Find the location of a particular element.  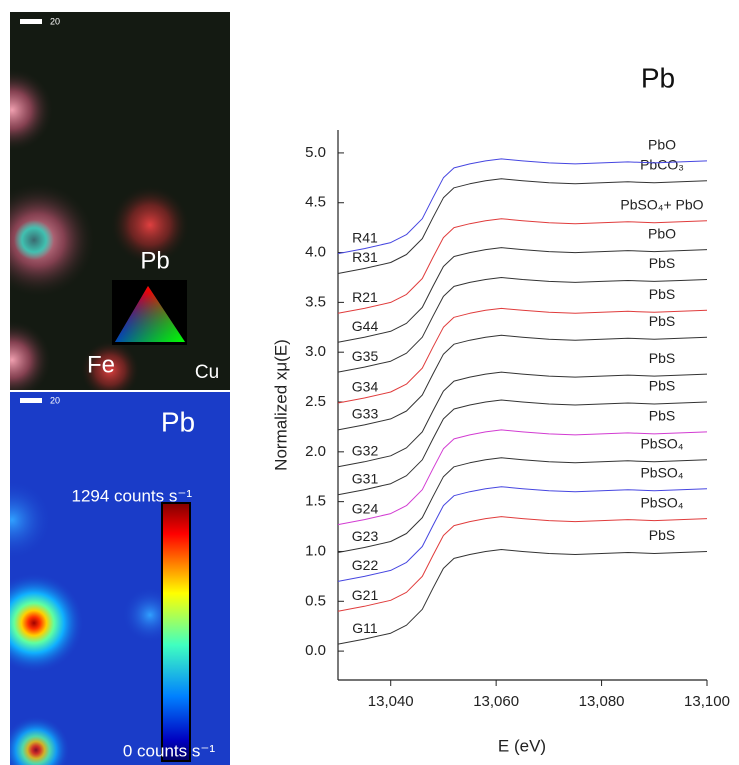

map-label: Fe is located at coordinates (101, 364).